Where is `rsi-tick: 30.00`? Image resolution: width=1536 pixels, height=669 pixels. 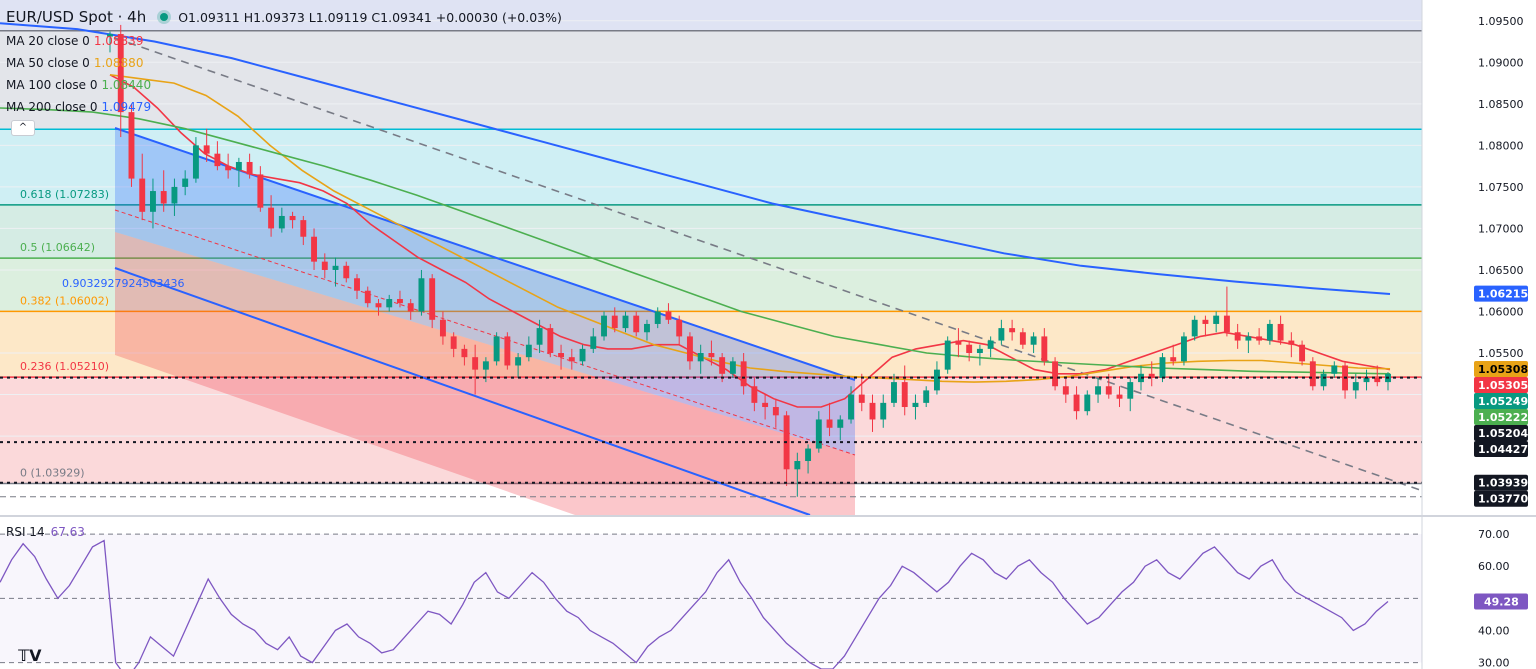
rsi-tick: 30.00 is located at coordinates (1494, 663).